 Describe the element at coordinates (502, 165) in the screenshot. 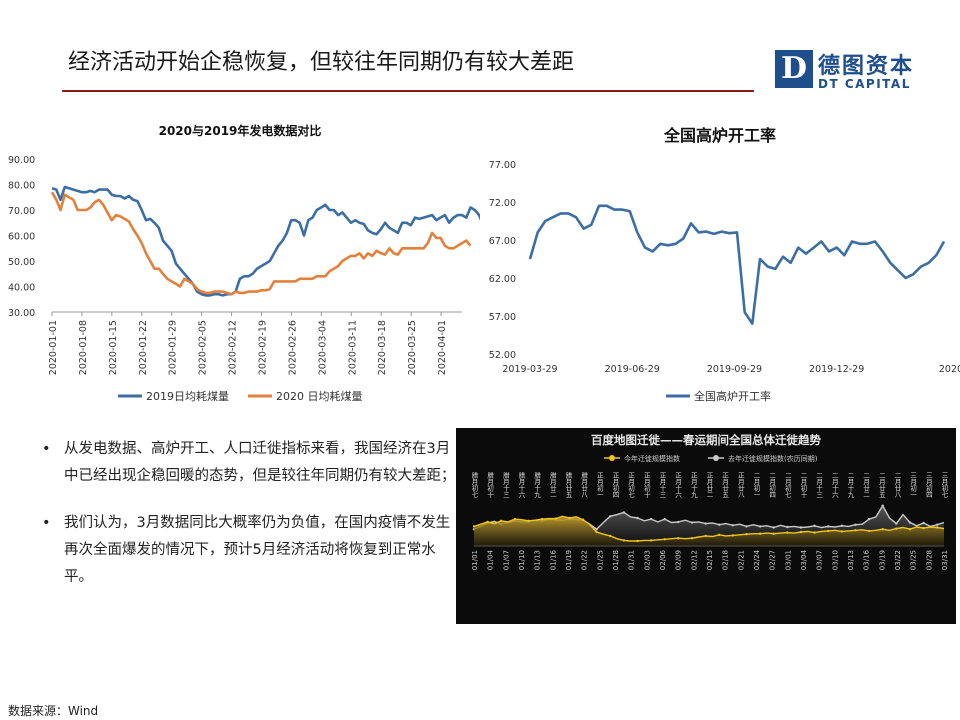

I see `y-tick-label: 77.00` at that location.